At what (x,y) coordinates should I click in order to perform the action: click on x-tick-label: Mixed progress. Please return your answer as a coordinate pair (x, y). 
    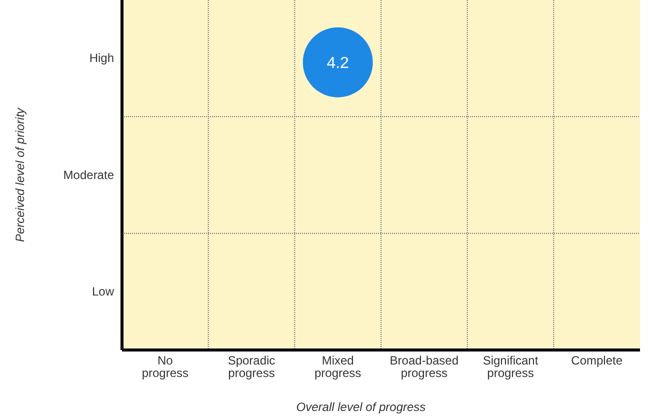
    Looking at the image, I should click on (338, 367).